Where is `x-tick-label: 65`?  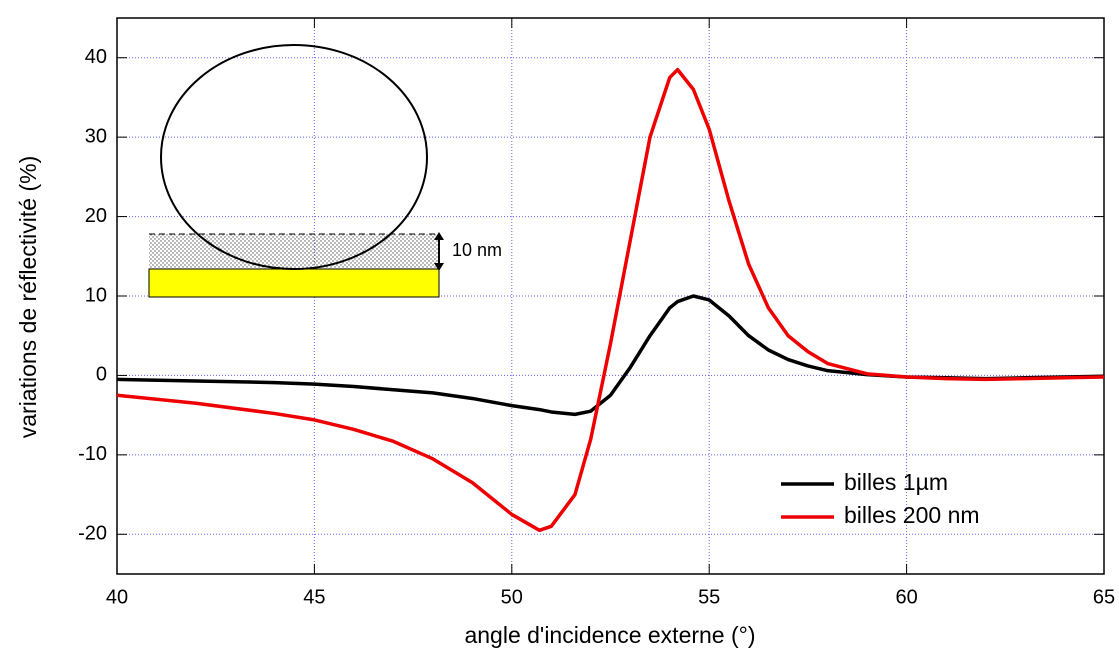 x-tick-label: 65 is located at coordinates (1104, 597).